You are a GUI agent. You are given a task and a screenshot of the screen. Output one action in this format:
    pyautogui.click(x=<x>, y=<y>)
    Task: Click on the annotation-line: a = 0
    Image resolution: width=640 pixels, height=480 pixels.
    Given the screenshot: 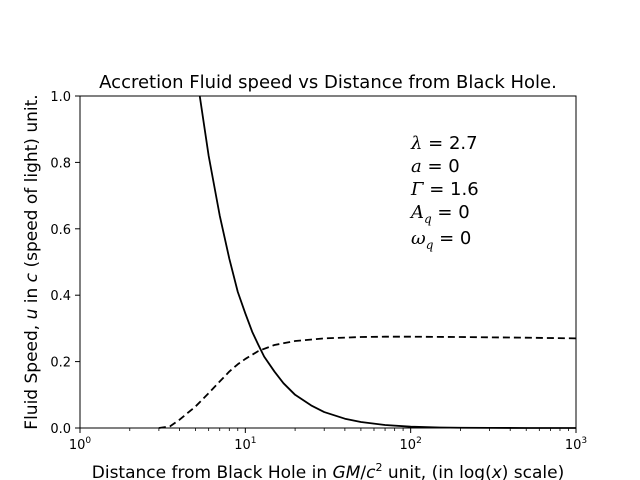 What is the action you would take?
    pyautogui.click(x=435, y=166)
    